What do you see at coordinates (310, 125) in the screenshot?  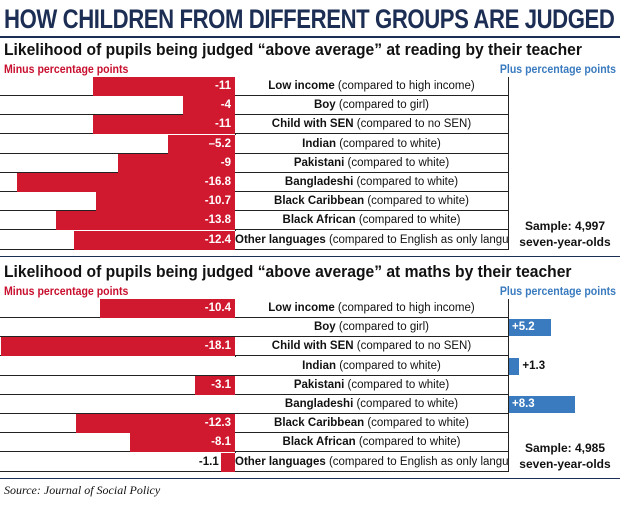 I see `reading-row: -11 Child with SEN (compared to no SEN)` at bounding box center [310, 125].